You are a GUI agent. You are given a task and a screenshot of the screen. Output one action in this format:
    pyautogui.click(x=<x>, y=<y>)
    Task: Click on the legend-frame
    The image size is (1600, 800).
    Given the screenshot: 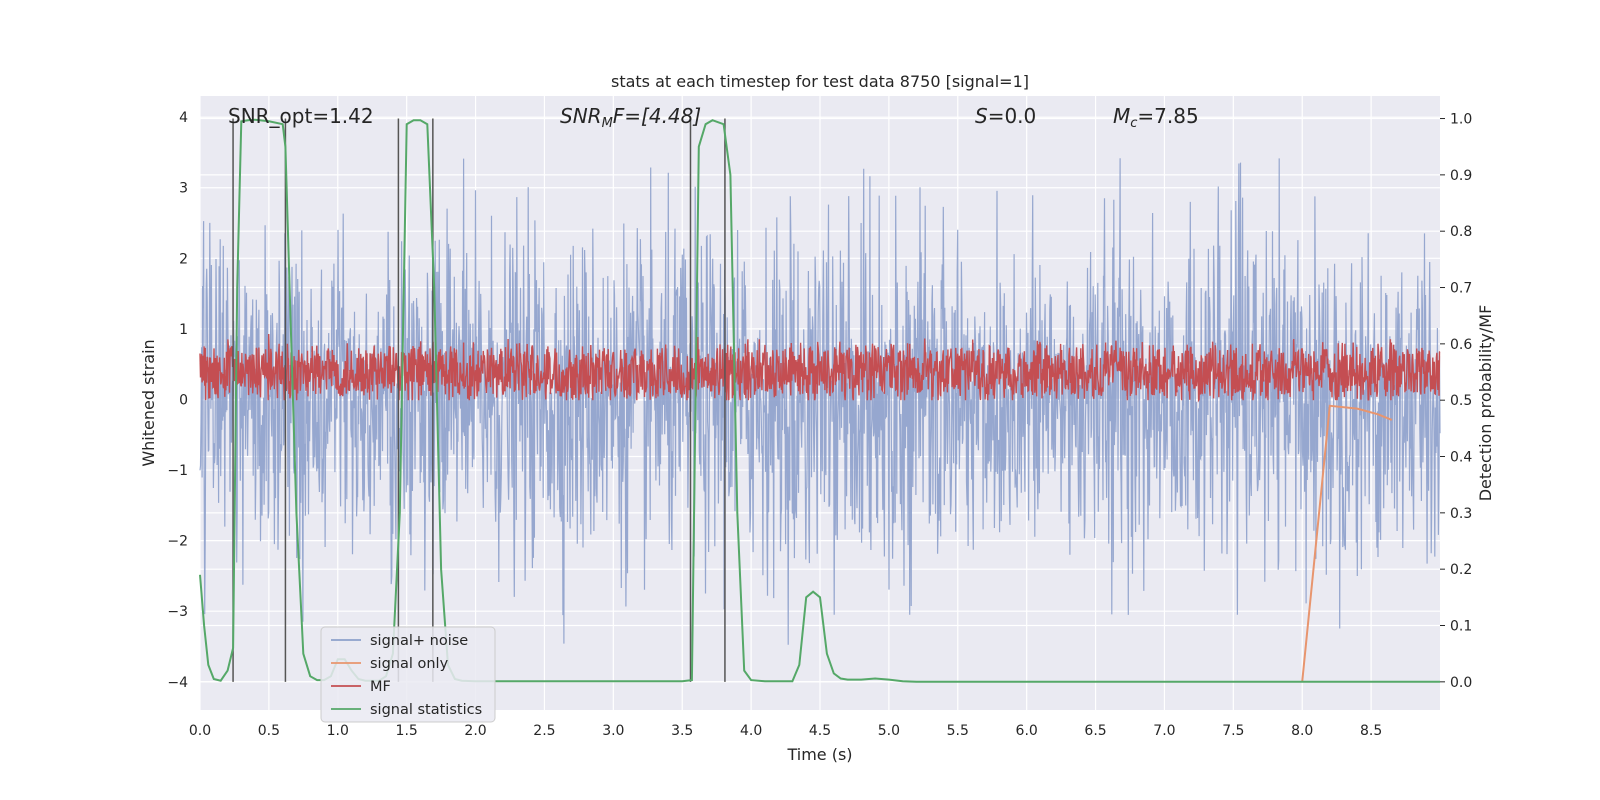 What is the action you would take?
    pyautogui.click(x=408, y=674)
    